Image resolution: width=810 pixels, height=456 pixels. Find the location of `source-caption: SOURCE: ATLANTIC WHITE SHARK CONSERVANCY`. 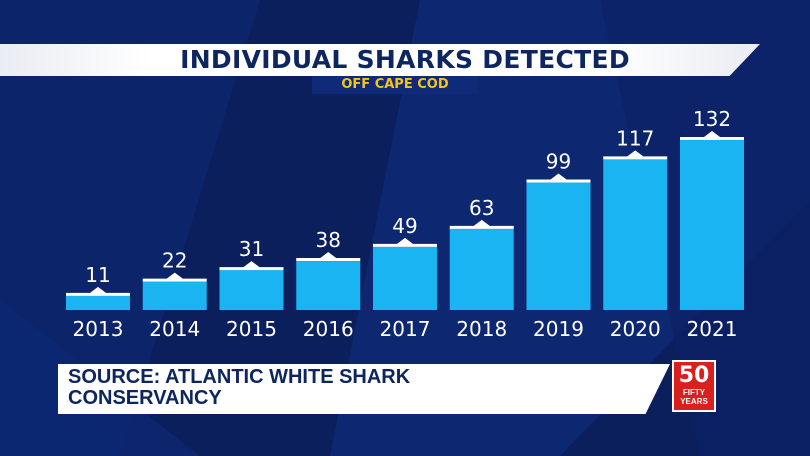

source-caption: SOURCE: ATLANTIC WHITE SHARK CONSERVANCY is located at coordinates (363, 388).